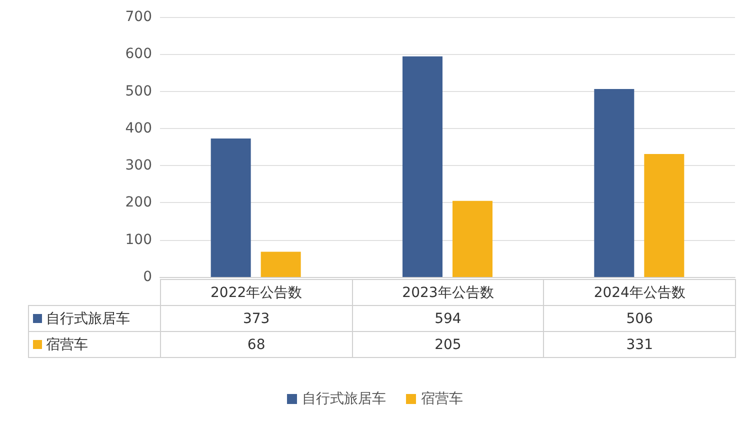 The image size is (750, 421). I want to click on legend-label: 自行式旅居车, so click(94, 319).